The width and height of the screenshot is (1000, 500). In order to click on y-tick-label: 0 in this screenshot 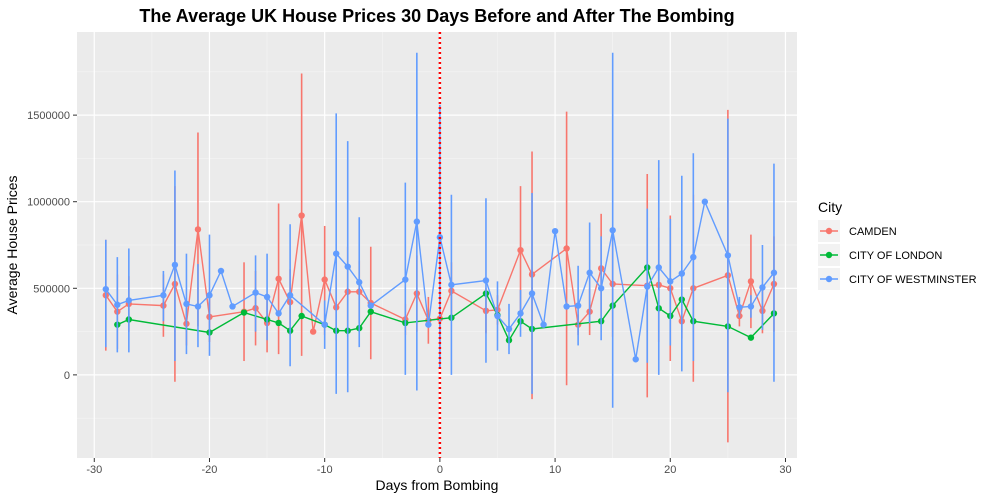, I will do `click(67, 376)`.